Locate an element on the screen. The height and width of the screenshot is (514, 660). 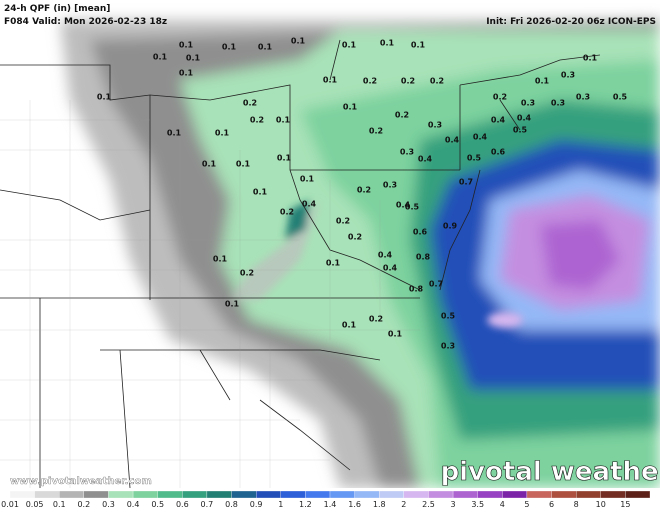
precip-detail is located at coordinates (376, 264).